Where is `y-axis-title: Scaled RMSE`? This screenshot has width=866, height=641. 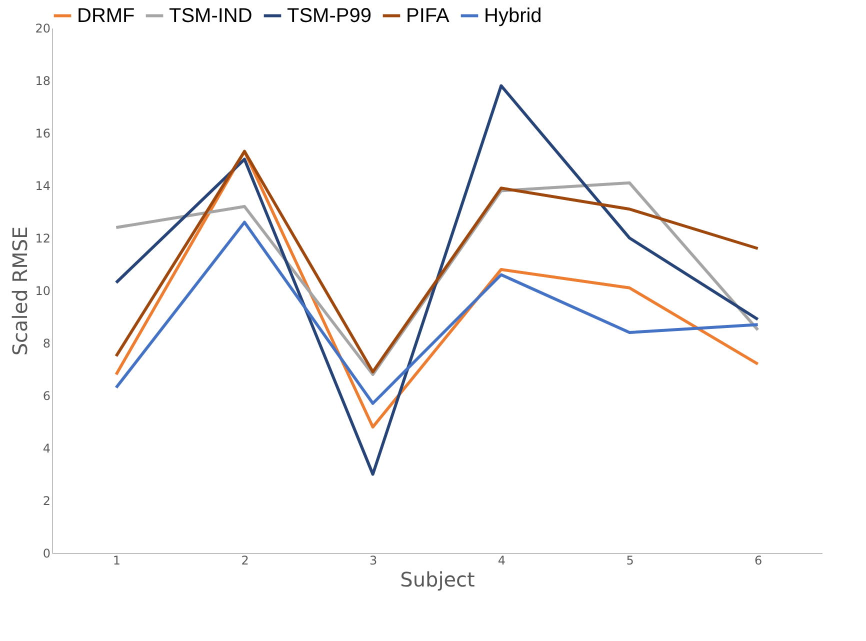 y-axis-title: Scaled RMSE is located at coordinates (20, 291).